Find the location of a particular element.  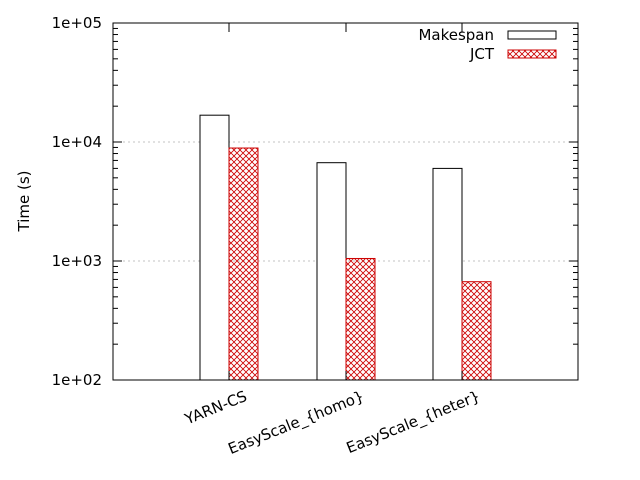

y-axis-label: Time (s) is located at coordinates (24, 202).